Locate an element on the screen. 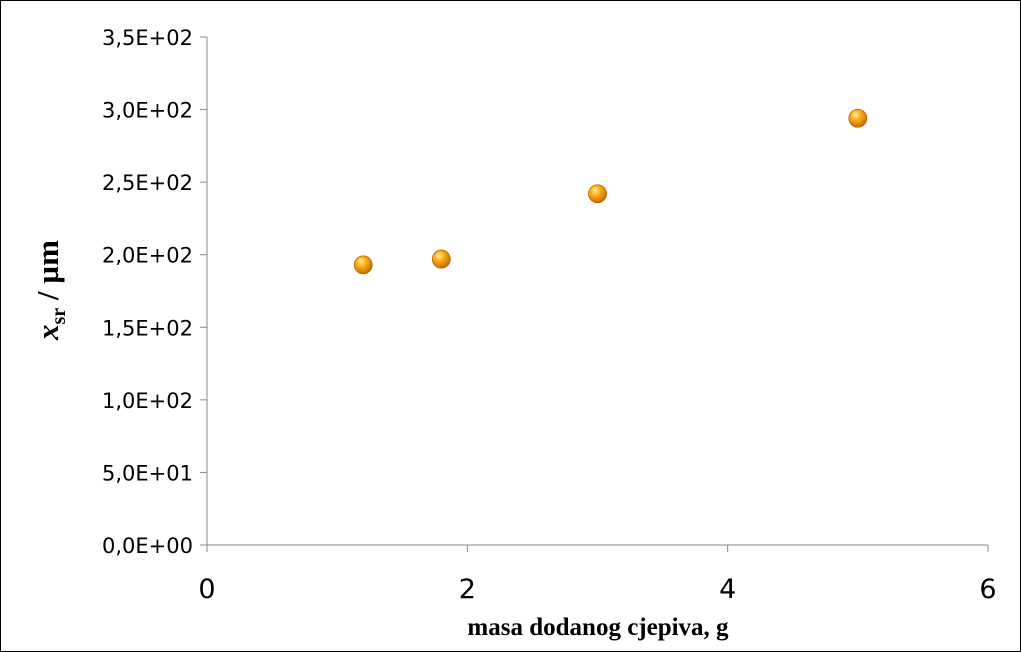 The width and height of the screenshot is (1021, 652). y-tick-label: 1,5E+02 is located at coordinates (147, 328).